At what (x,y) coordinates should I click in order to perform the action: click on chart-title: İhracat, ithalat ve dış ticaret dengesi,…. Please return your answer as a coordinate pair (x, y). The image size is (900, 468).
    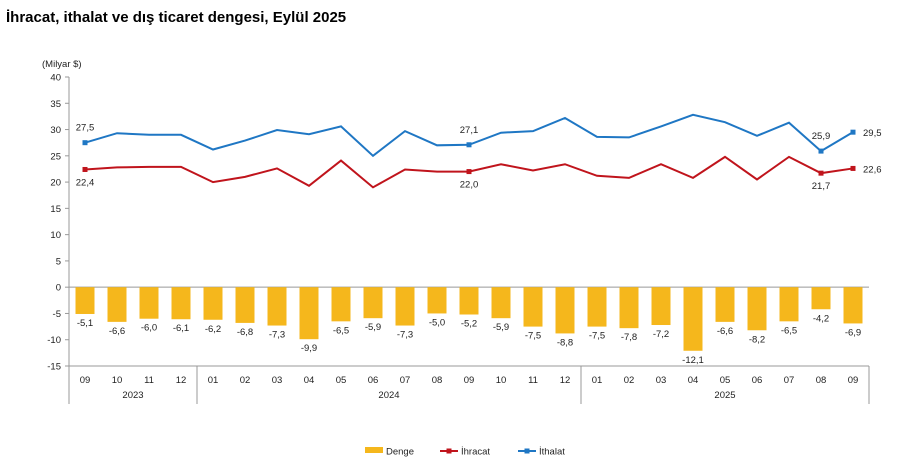
    Looking at the image, I should click on (176, 17).